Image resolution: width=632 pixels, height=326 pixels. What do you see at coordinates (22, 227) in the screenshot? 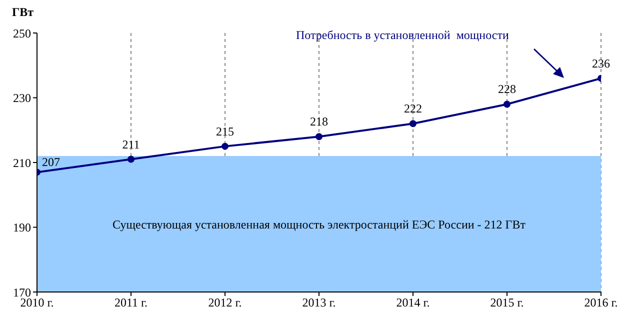
I see `y-tick-label: 190` at bounding box center [22, 227].